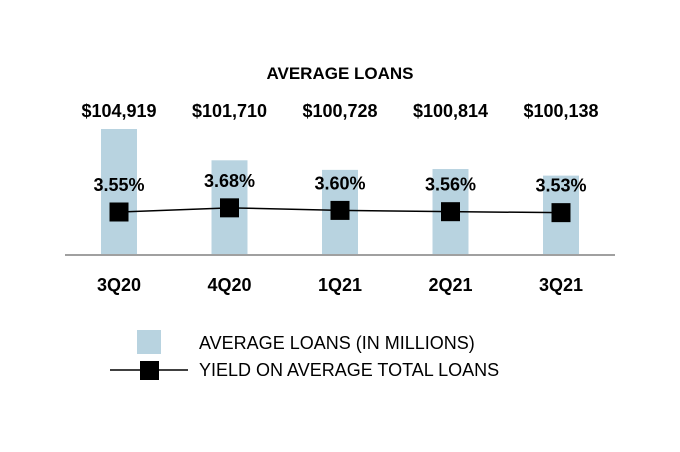 Image resolution: width=680 pixels, height=452 pixels. What do you see at coordinates (339, 183) in the screenshot?
I see `yield-value-label: 3.60%` at bounding box center [339, 183].